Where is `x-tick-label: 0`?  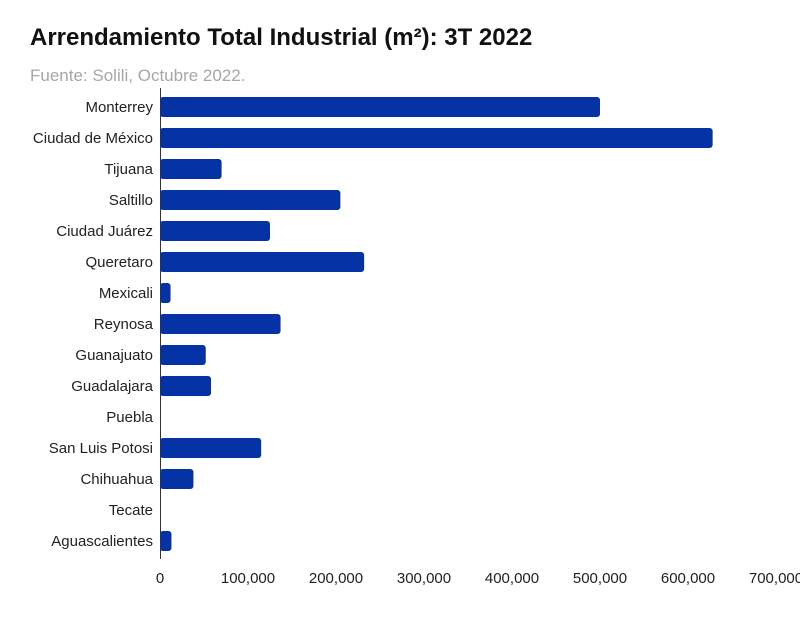 x-tick-label: 0 is located at coordinates (160, 578).